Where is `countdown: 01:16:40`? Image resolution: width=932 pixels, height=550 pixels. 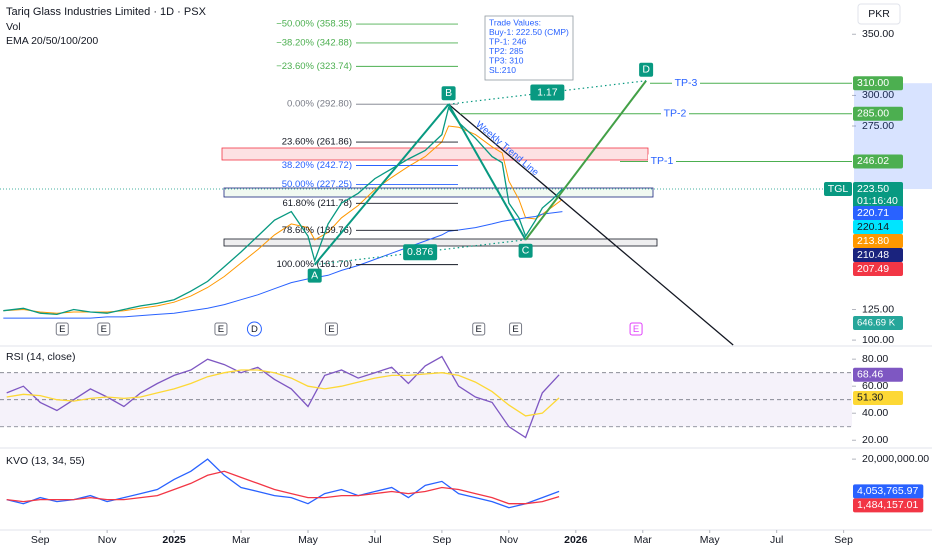
countdown: 01:16:40 is located at coordinates (877, 201).